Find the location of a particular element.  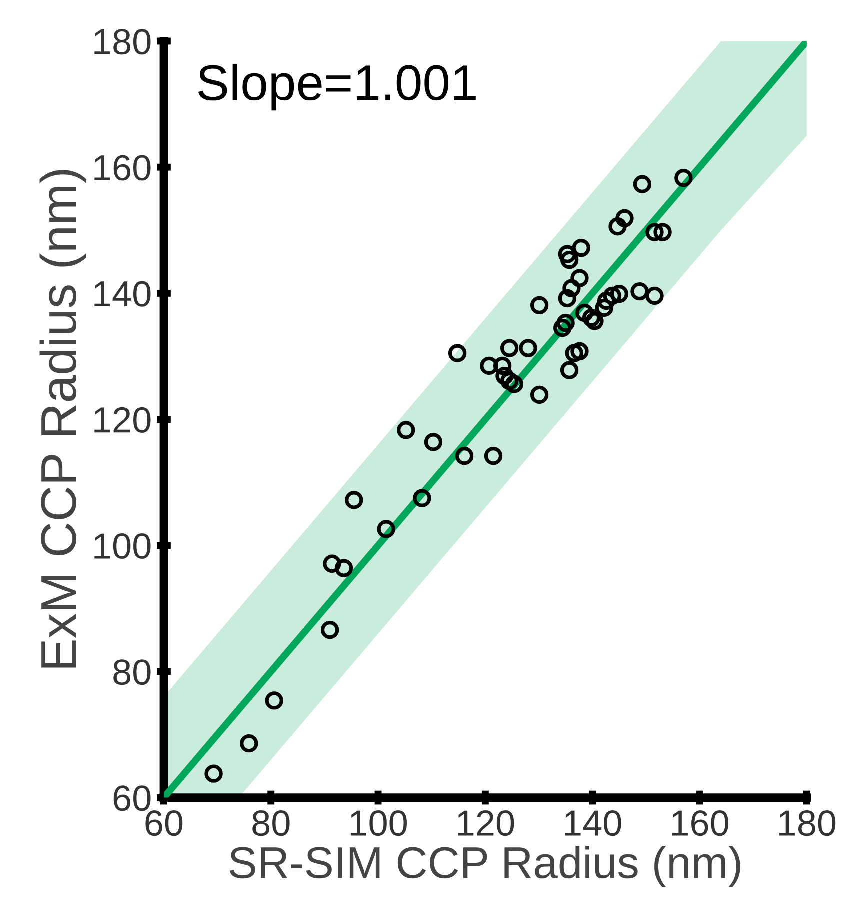

y-tick-label: 120 is located at coordinates (122, 420).